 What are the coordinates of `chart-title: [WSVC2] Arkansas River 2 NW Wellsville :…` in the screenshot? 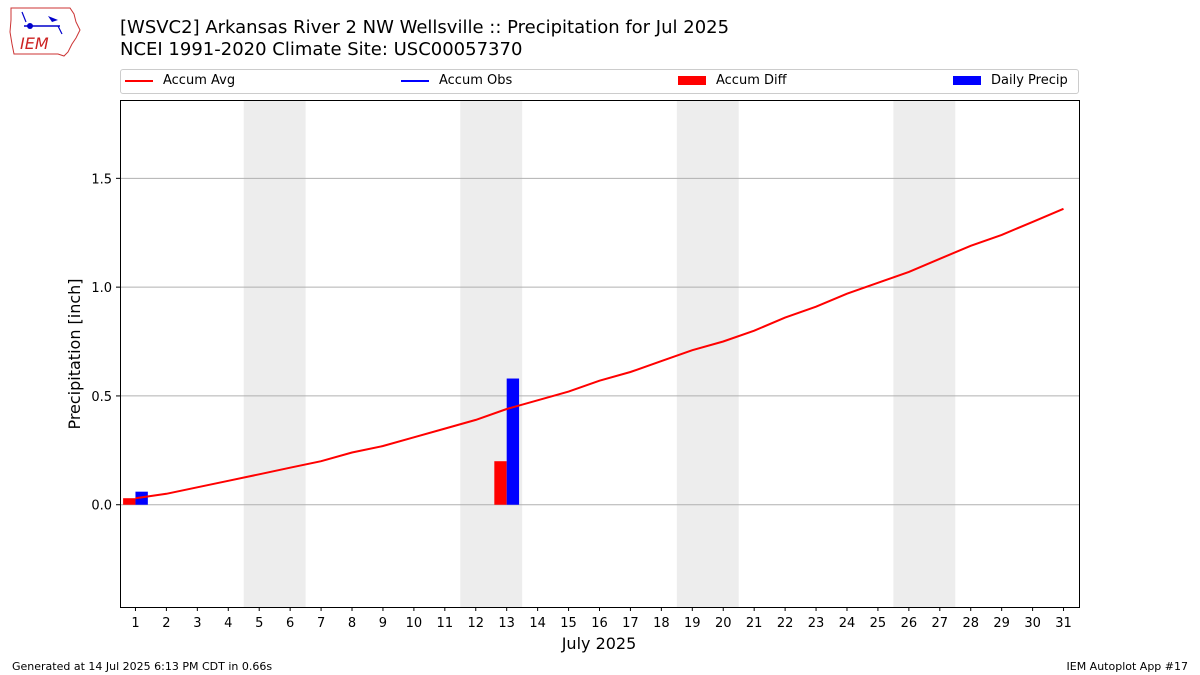 It's located at (425, 27).